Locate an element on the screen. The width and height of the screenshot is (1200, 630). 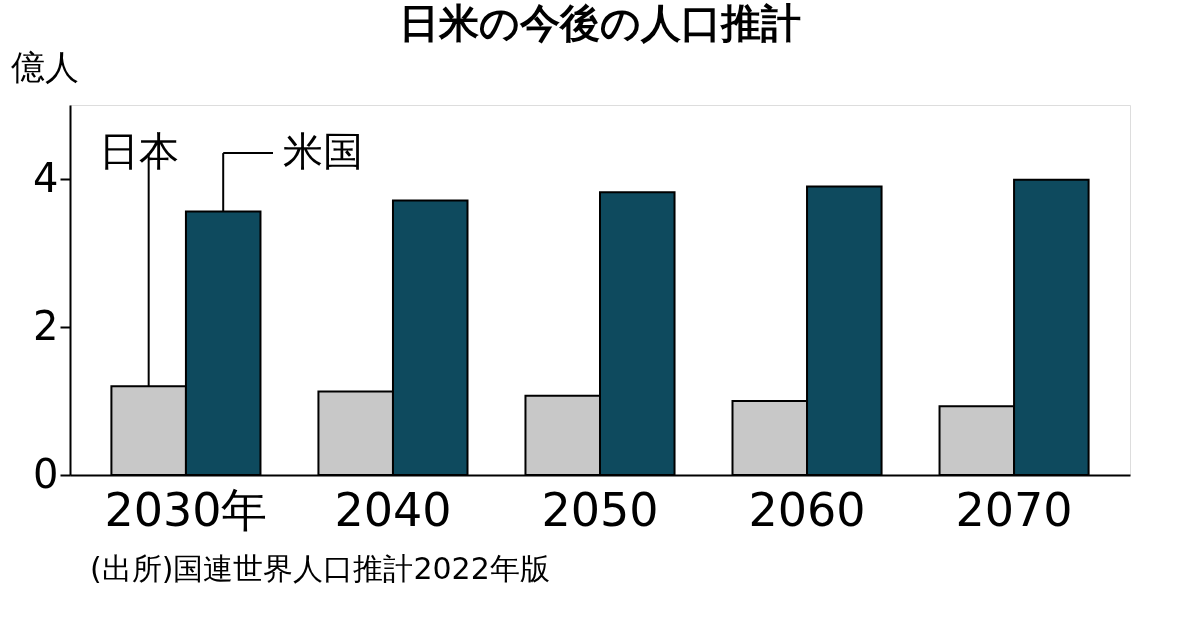
text: 日本 is located at coordinates (138, 151).